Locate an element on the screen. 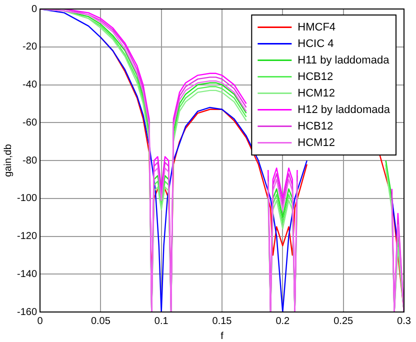 This screenshot has width=416, height=342. x-tick-label: 0.25 is located at coordinates (344, 321).